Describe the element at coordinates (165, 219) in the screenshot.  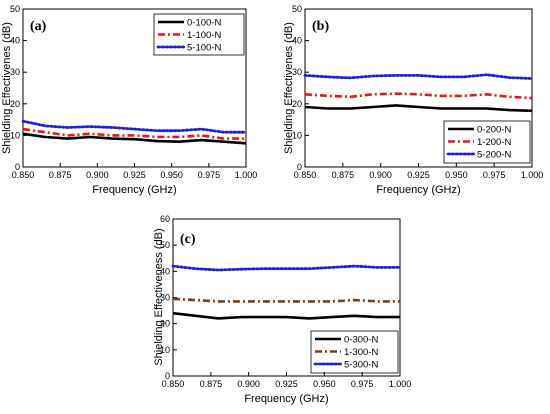
I see `y-tick-label: 60` at that location.